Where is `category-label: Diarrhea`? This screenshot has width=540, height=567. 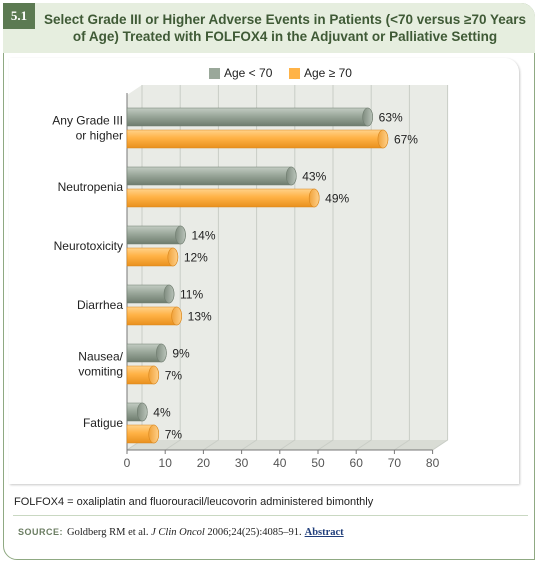 category-label: Diarrhea is located at coordinates (100, 305).